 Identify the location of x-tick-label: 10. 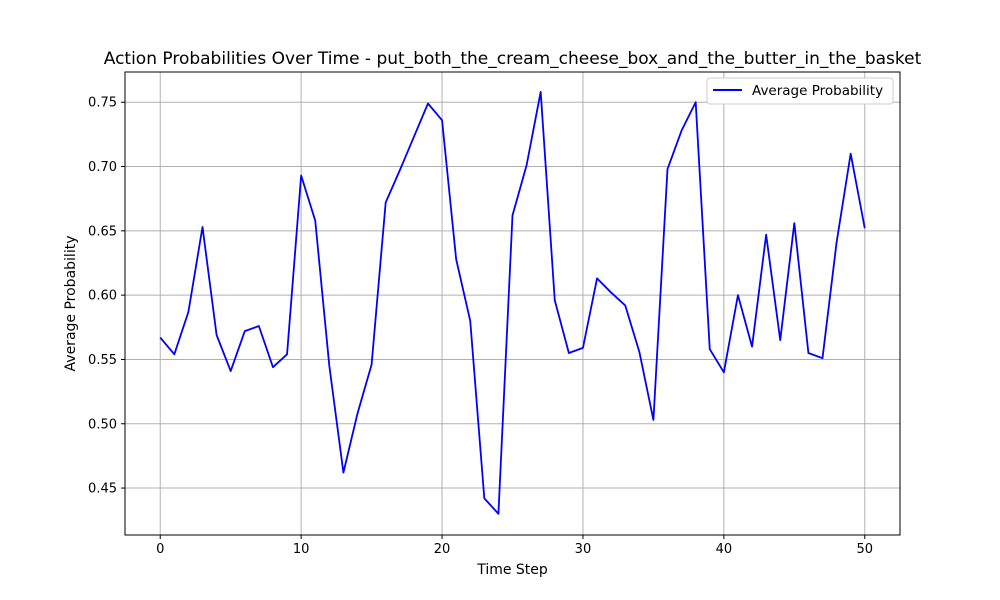
(301, 549).